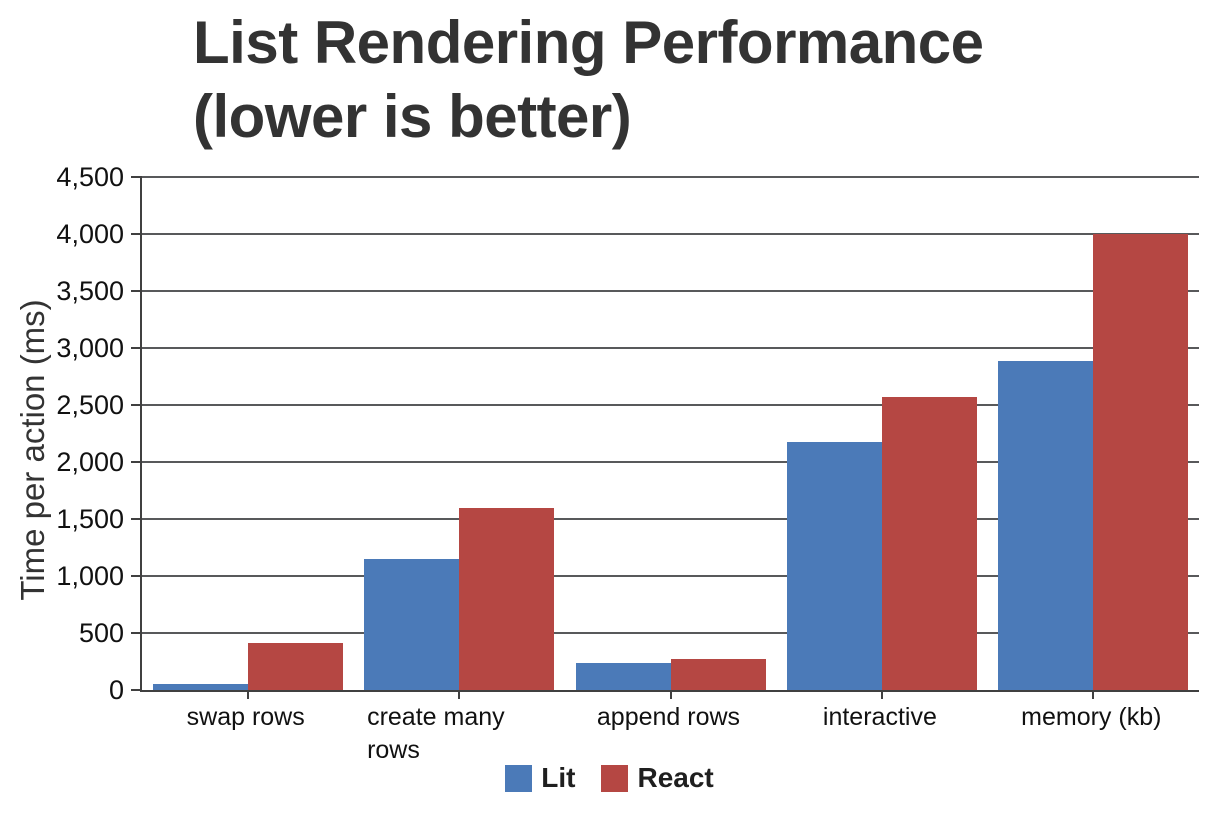 Image resolution: width=1219 pixels, height=820 pixels. I want to click on legend-label-lit: Lit, so click(558, 777).